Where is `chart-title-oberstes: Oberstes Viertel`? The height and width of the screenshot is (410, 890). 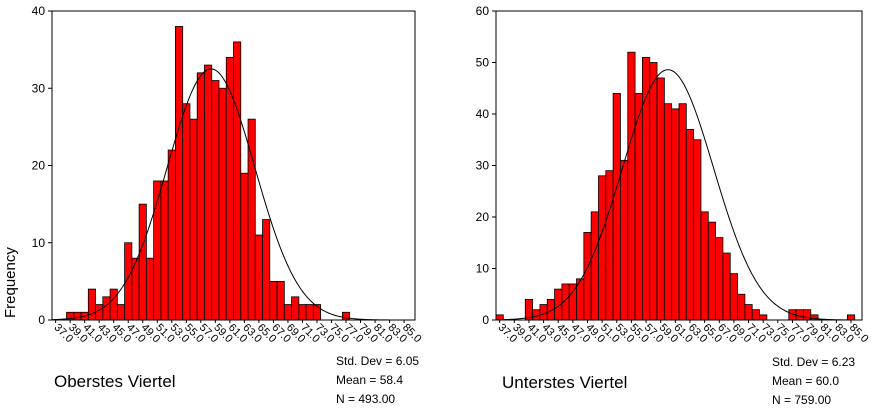
chart-title-oberstes: Oberstes Viertel is located at coordinates (115, 381).